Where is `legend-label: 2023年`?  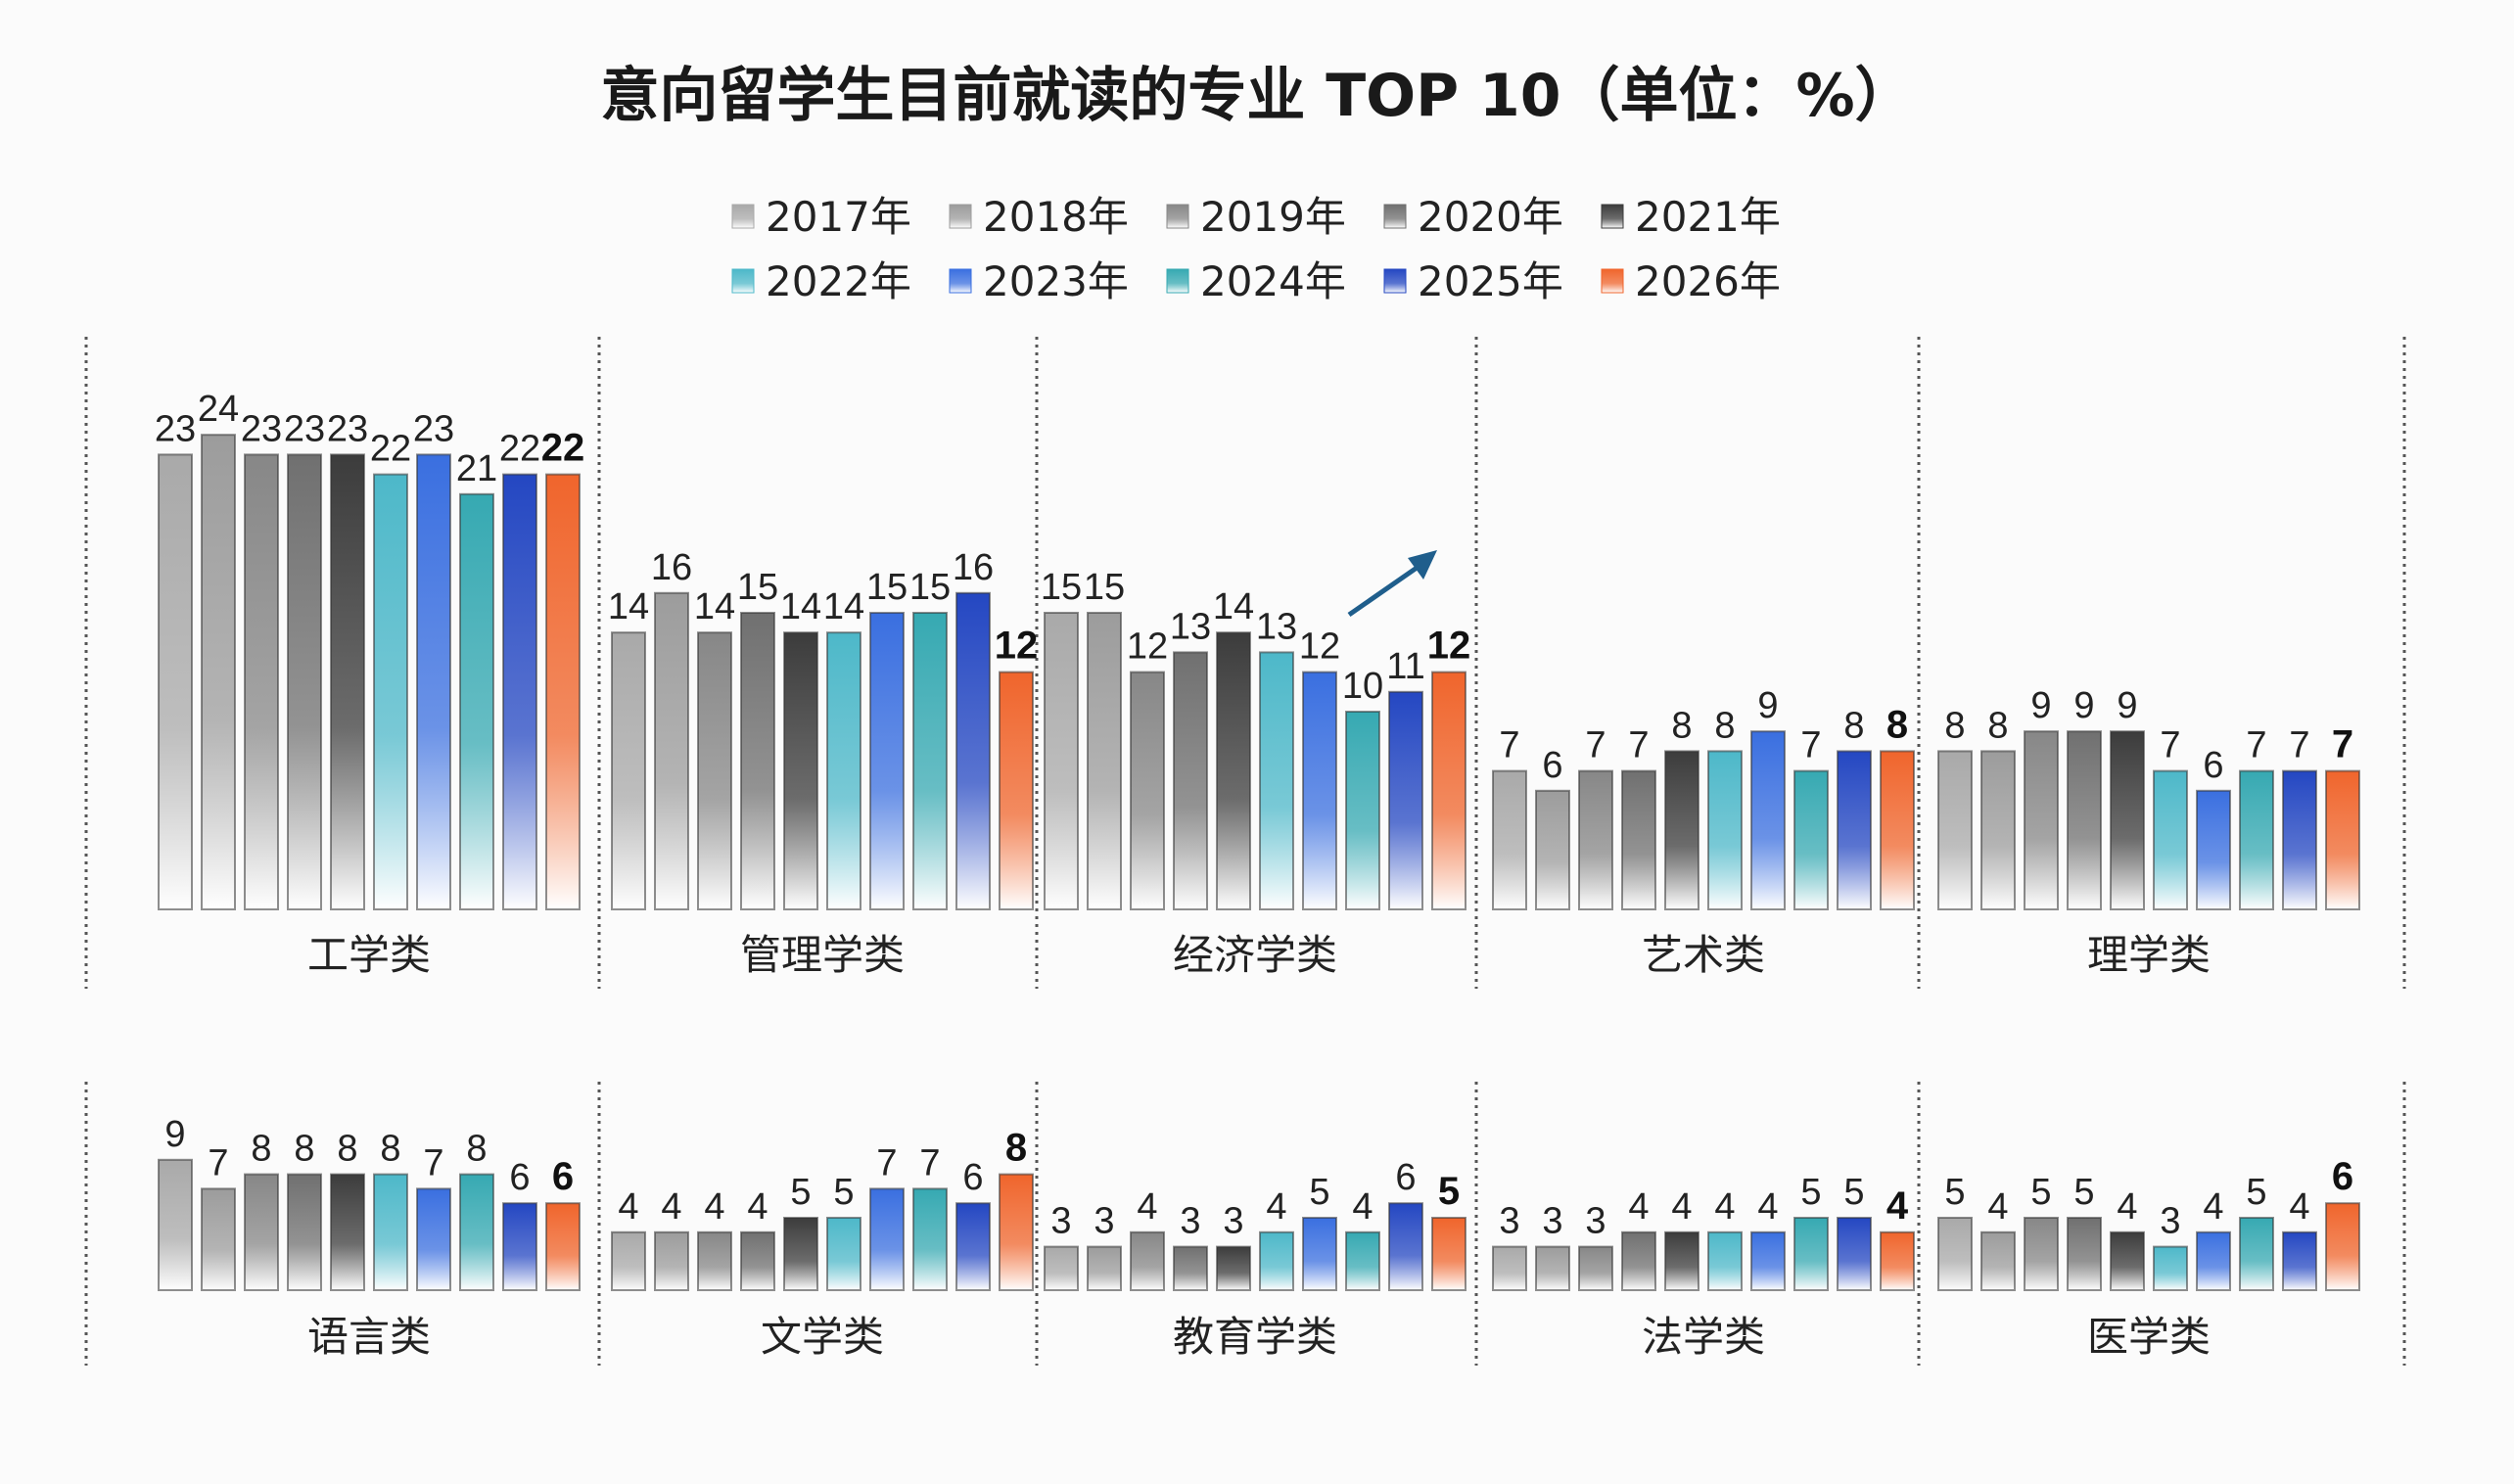 legend-label: 2023年 is located at coordinates (1056, 281).